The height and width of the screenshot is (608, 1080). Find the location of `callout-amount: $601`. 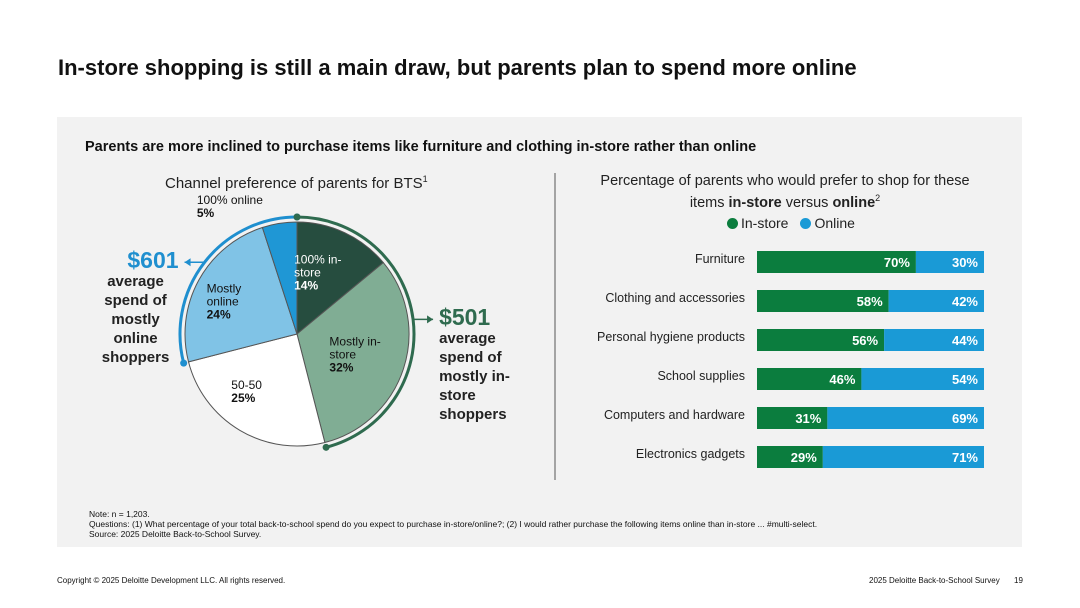

callout-amount: $601 is located at coordinates (153, 260).